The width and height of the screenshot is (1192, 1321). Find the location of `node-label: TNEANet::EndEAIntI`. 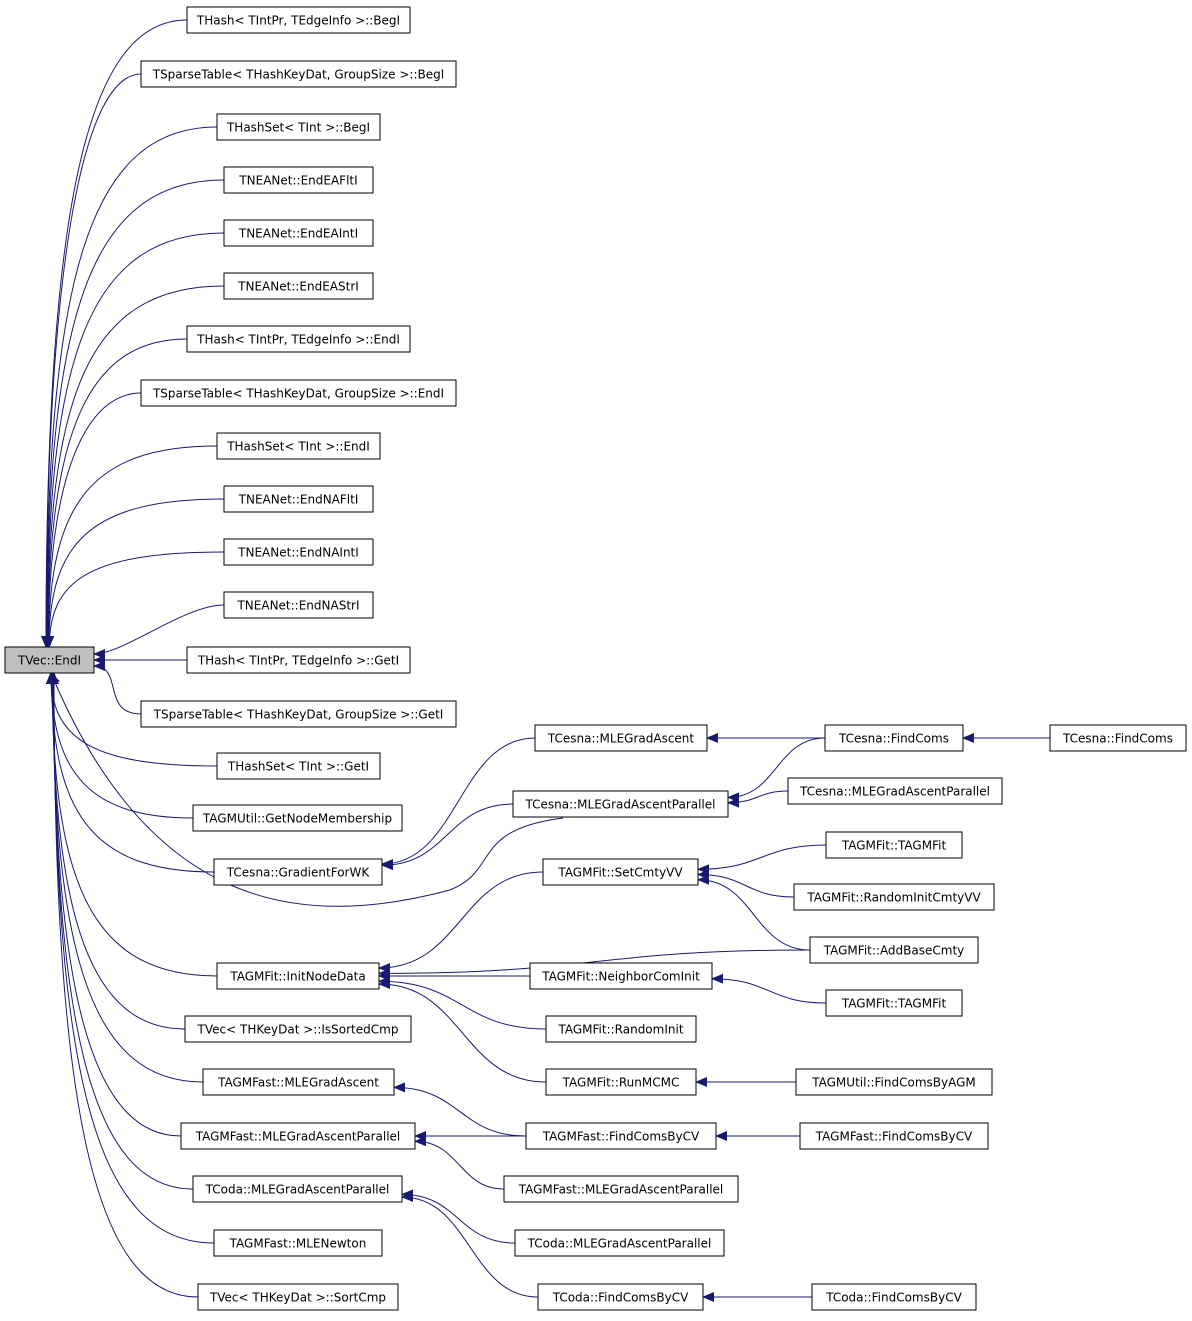

node-label: TNEANet::EndEAIntI is located at coordinates (298, 234).